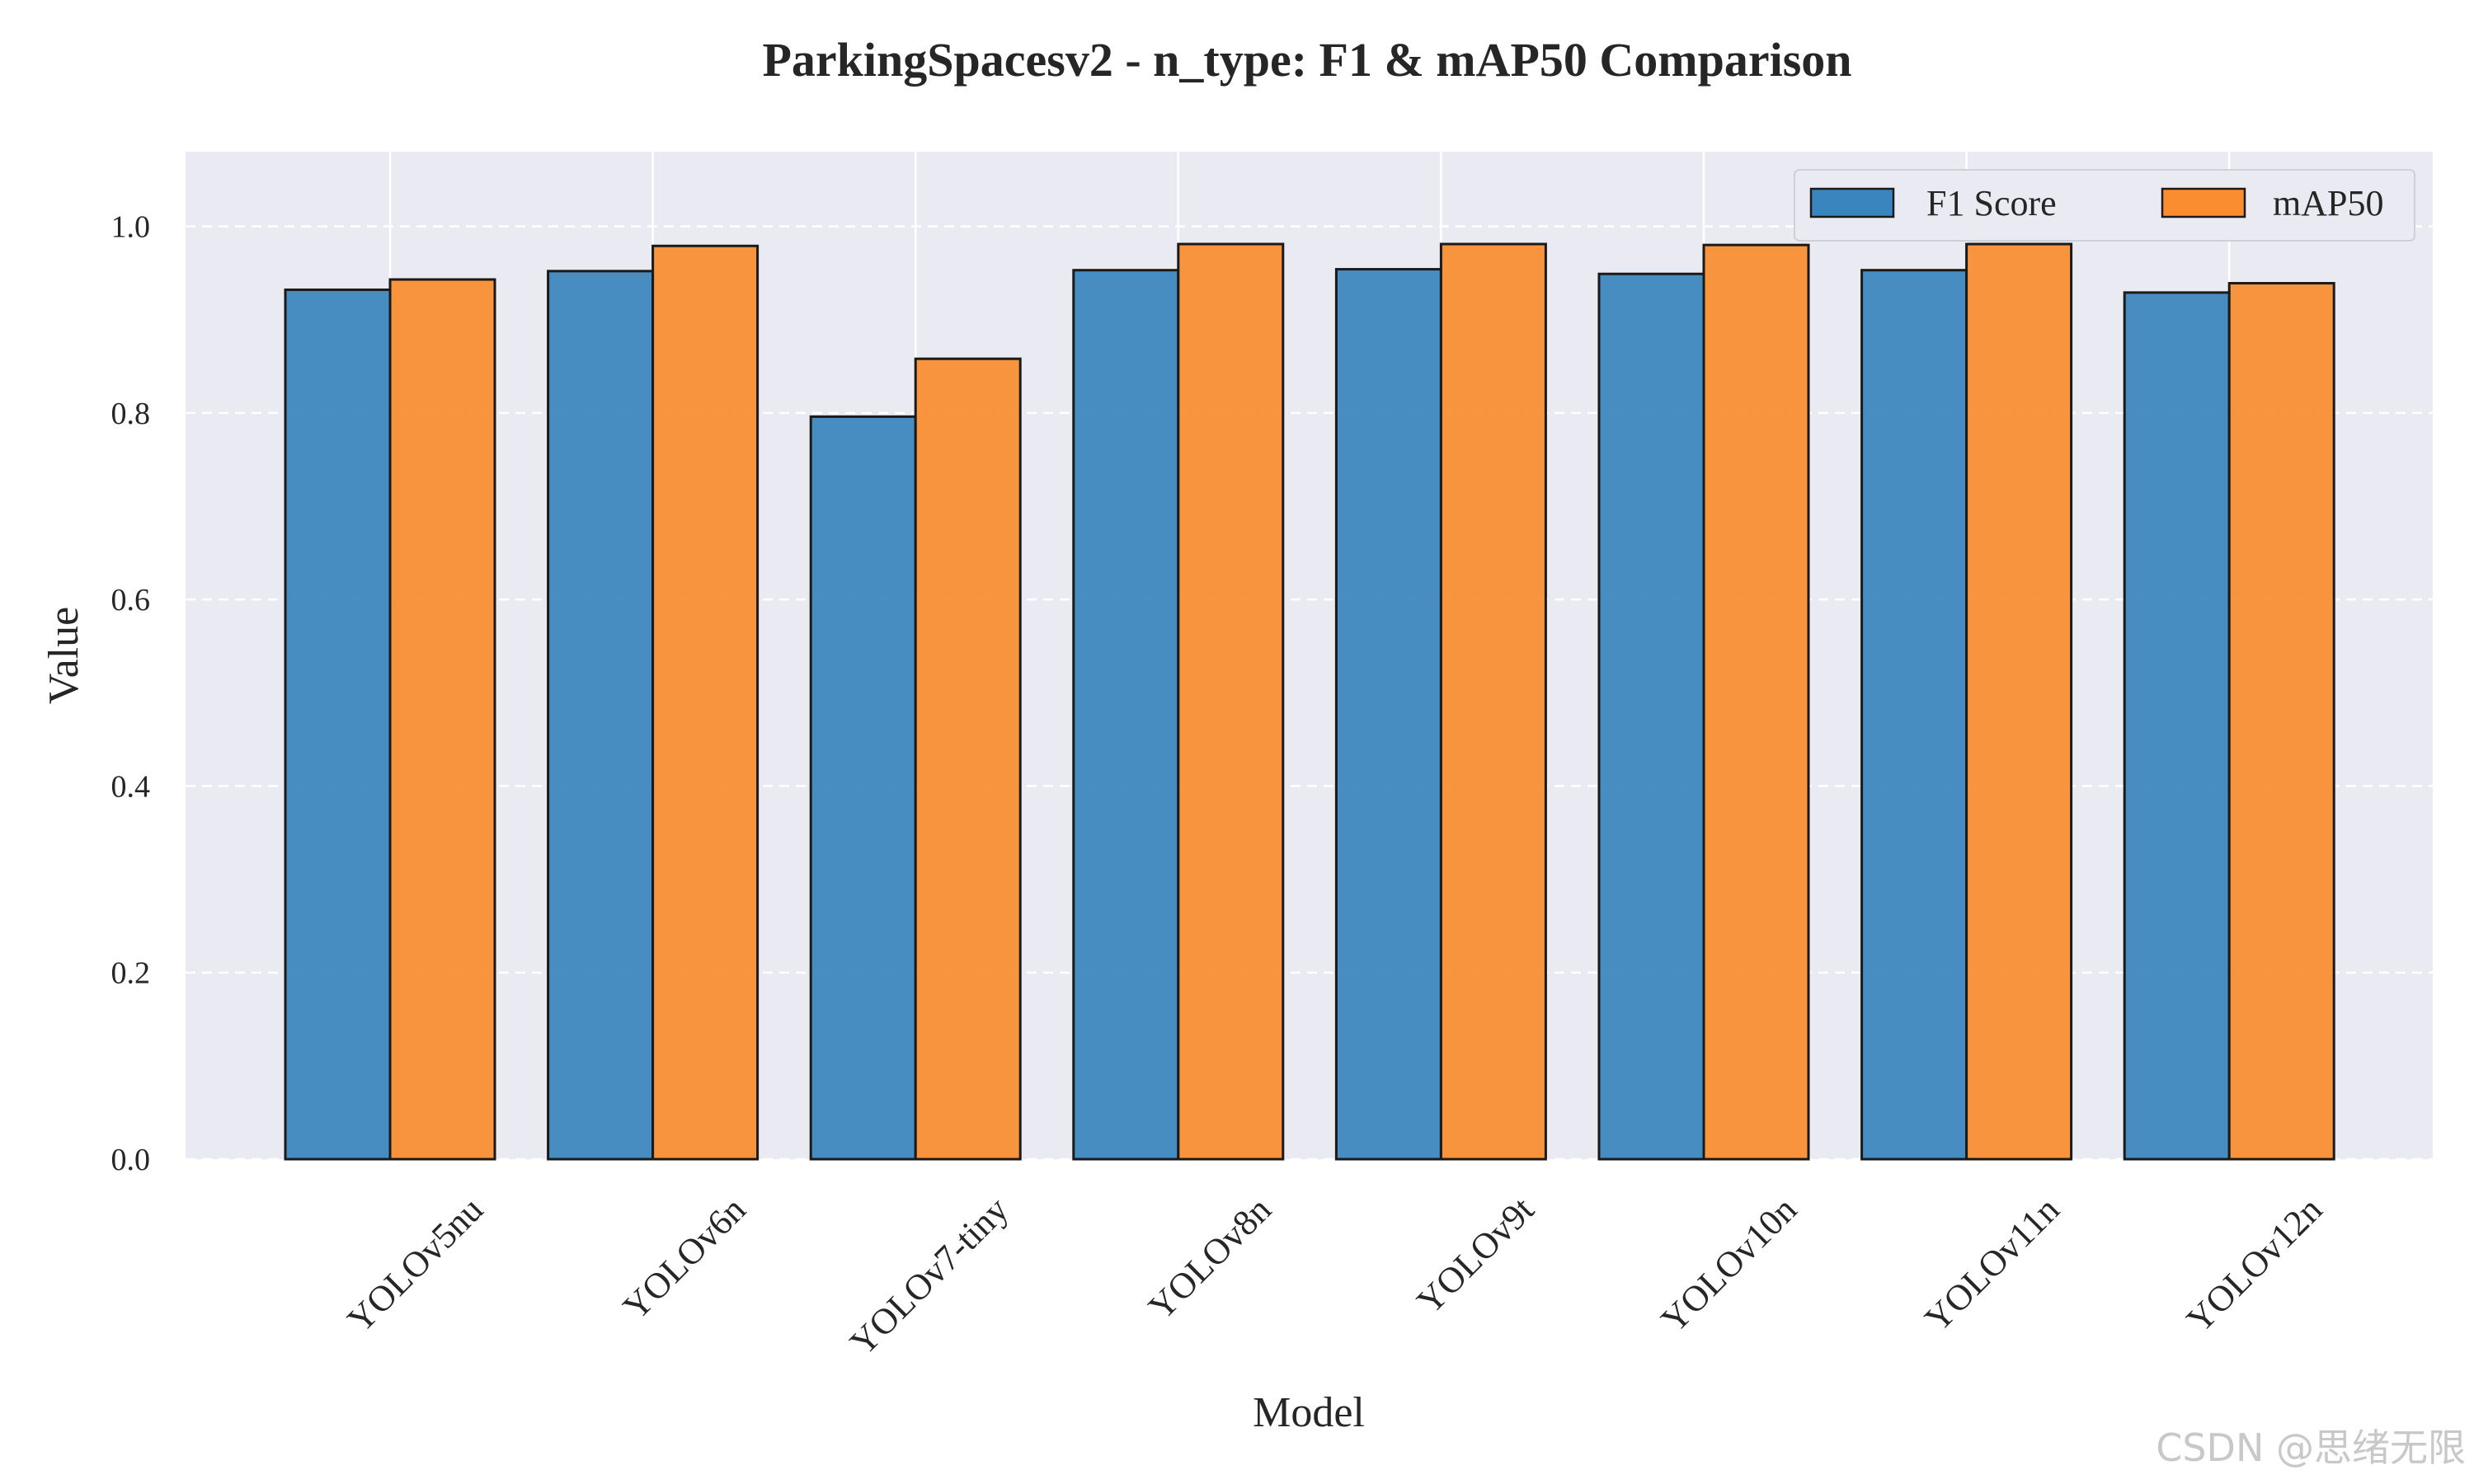 Image resolution: width=2474 pixels, height=1484 pixels. Describe the element at coordinates (2311, 1447) in the screenshot. I see `watermark: CSDN @思绪无限` at that location.